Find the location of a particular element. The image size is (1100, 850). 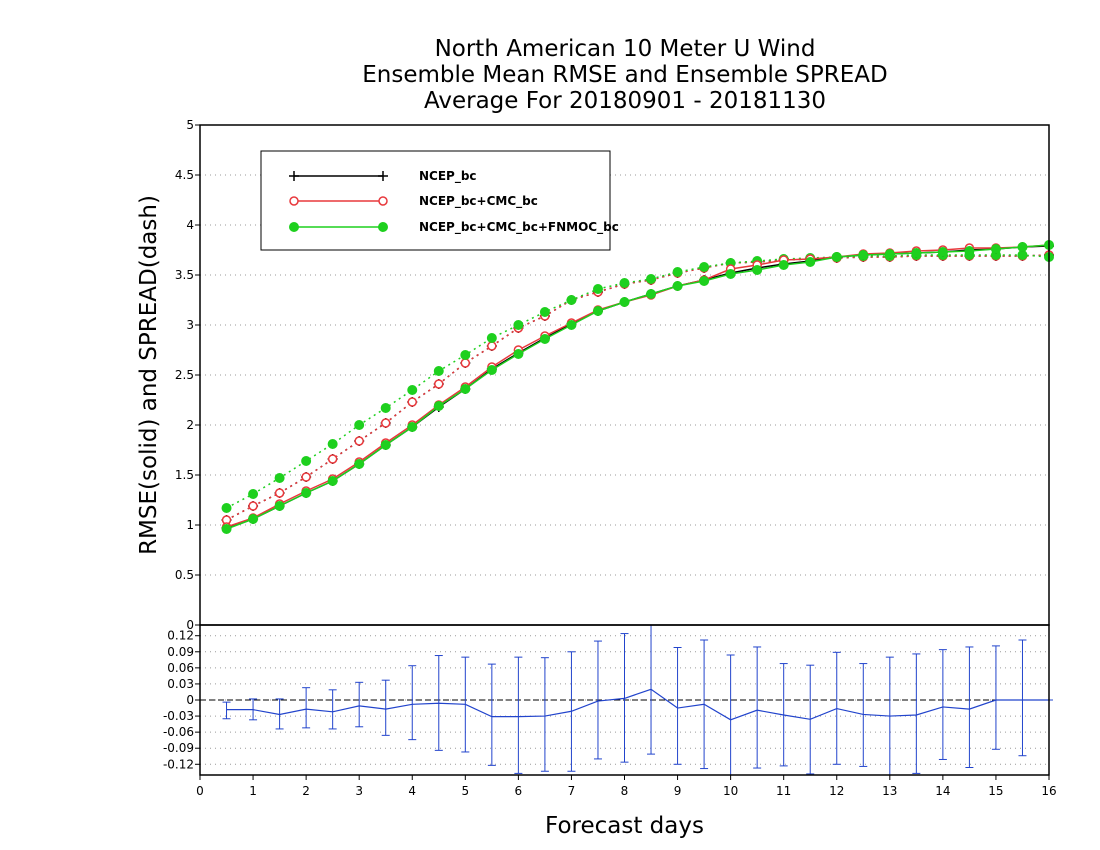

difference-y-tick-label: 0.06 is located at coordinates (180, 668).